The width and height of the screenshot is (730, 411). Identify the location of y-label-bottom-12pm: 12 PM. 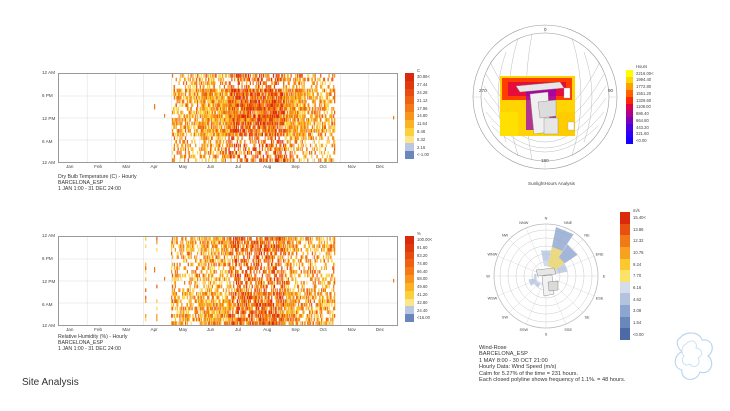
(49, 281).